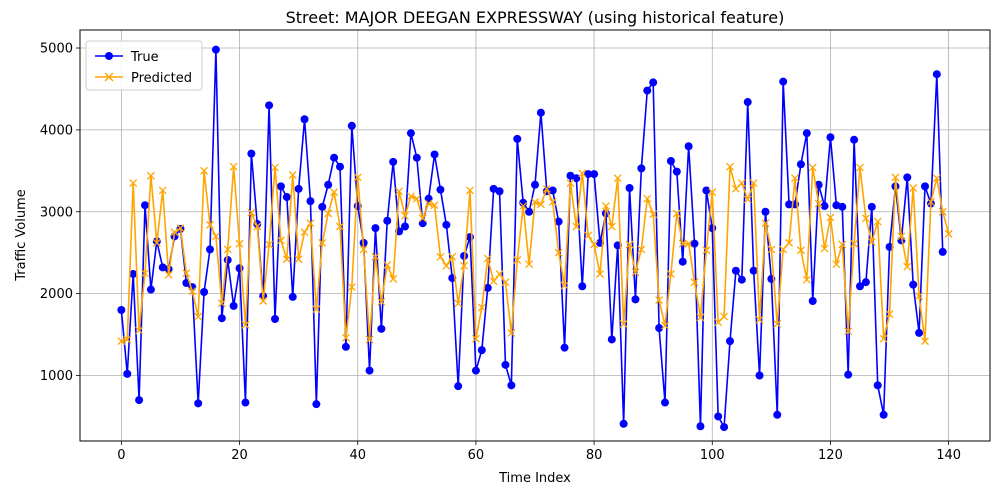 The height and width of the screenshot is (504, 1000). Describe the element at coordinates (56, 212) in the screenshot. I see `y-tick-label: 3000` at that location.